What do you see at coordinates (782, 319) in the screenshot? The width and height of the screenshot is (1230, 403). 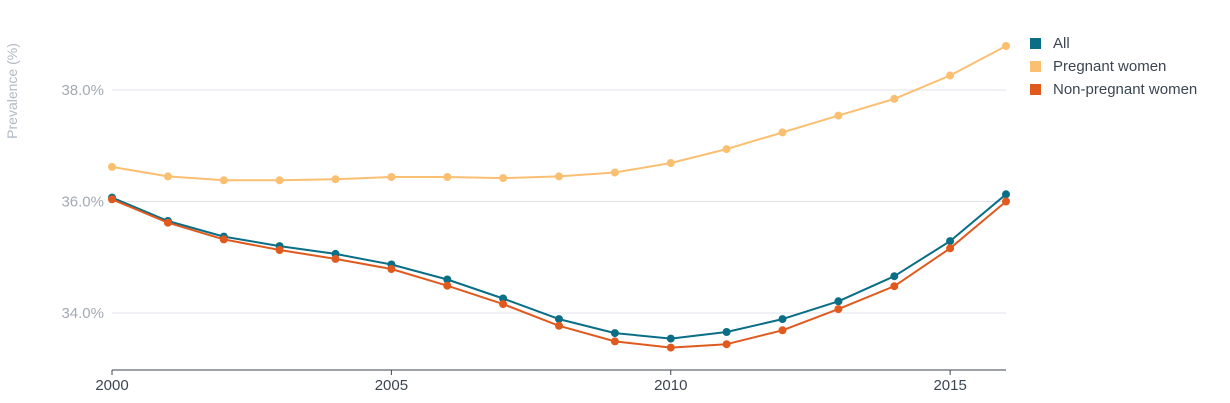 I see `data-point-all-2012` at bounding box center [782, 319].